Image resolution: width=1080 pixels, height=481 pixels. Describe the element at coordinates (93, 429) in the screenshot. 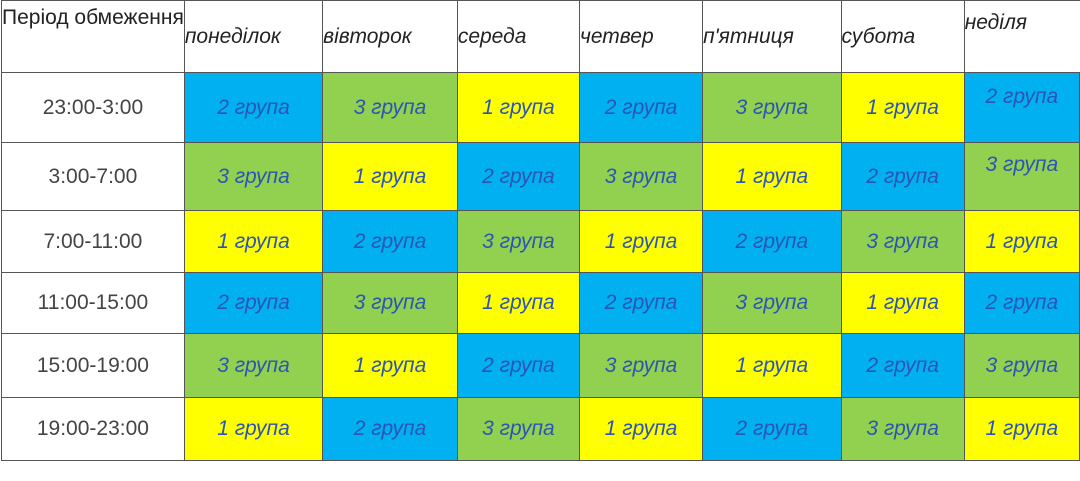

I see `period-cell: 19:00-23:00` at that location.